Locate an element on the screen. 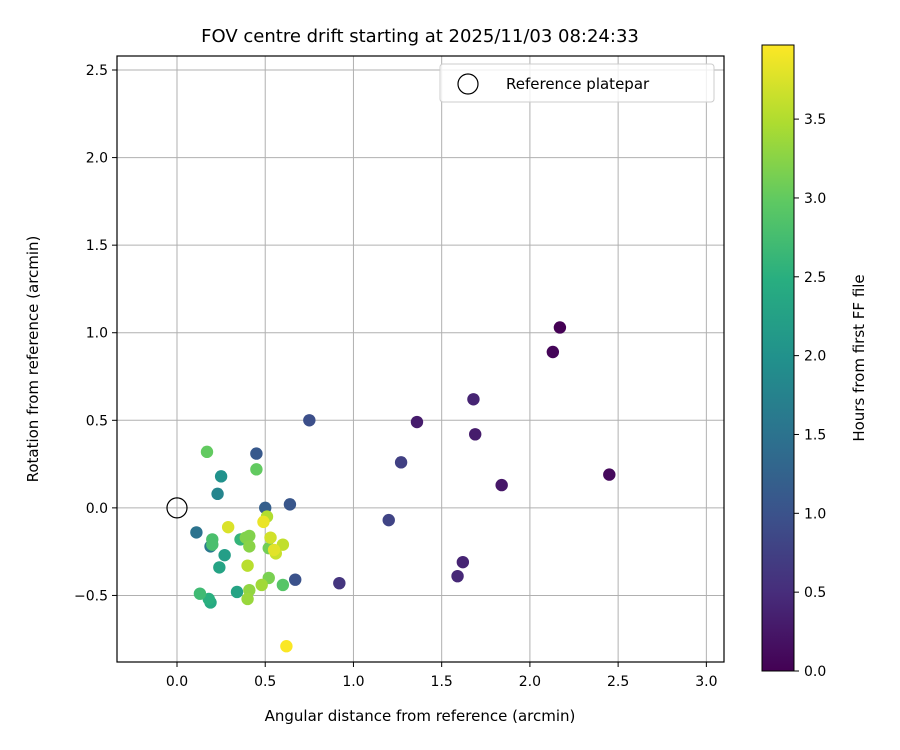  legend-box is located at coordinates (577, 83).